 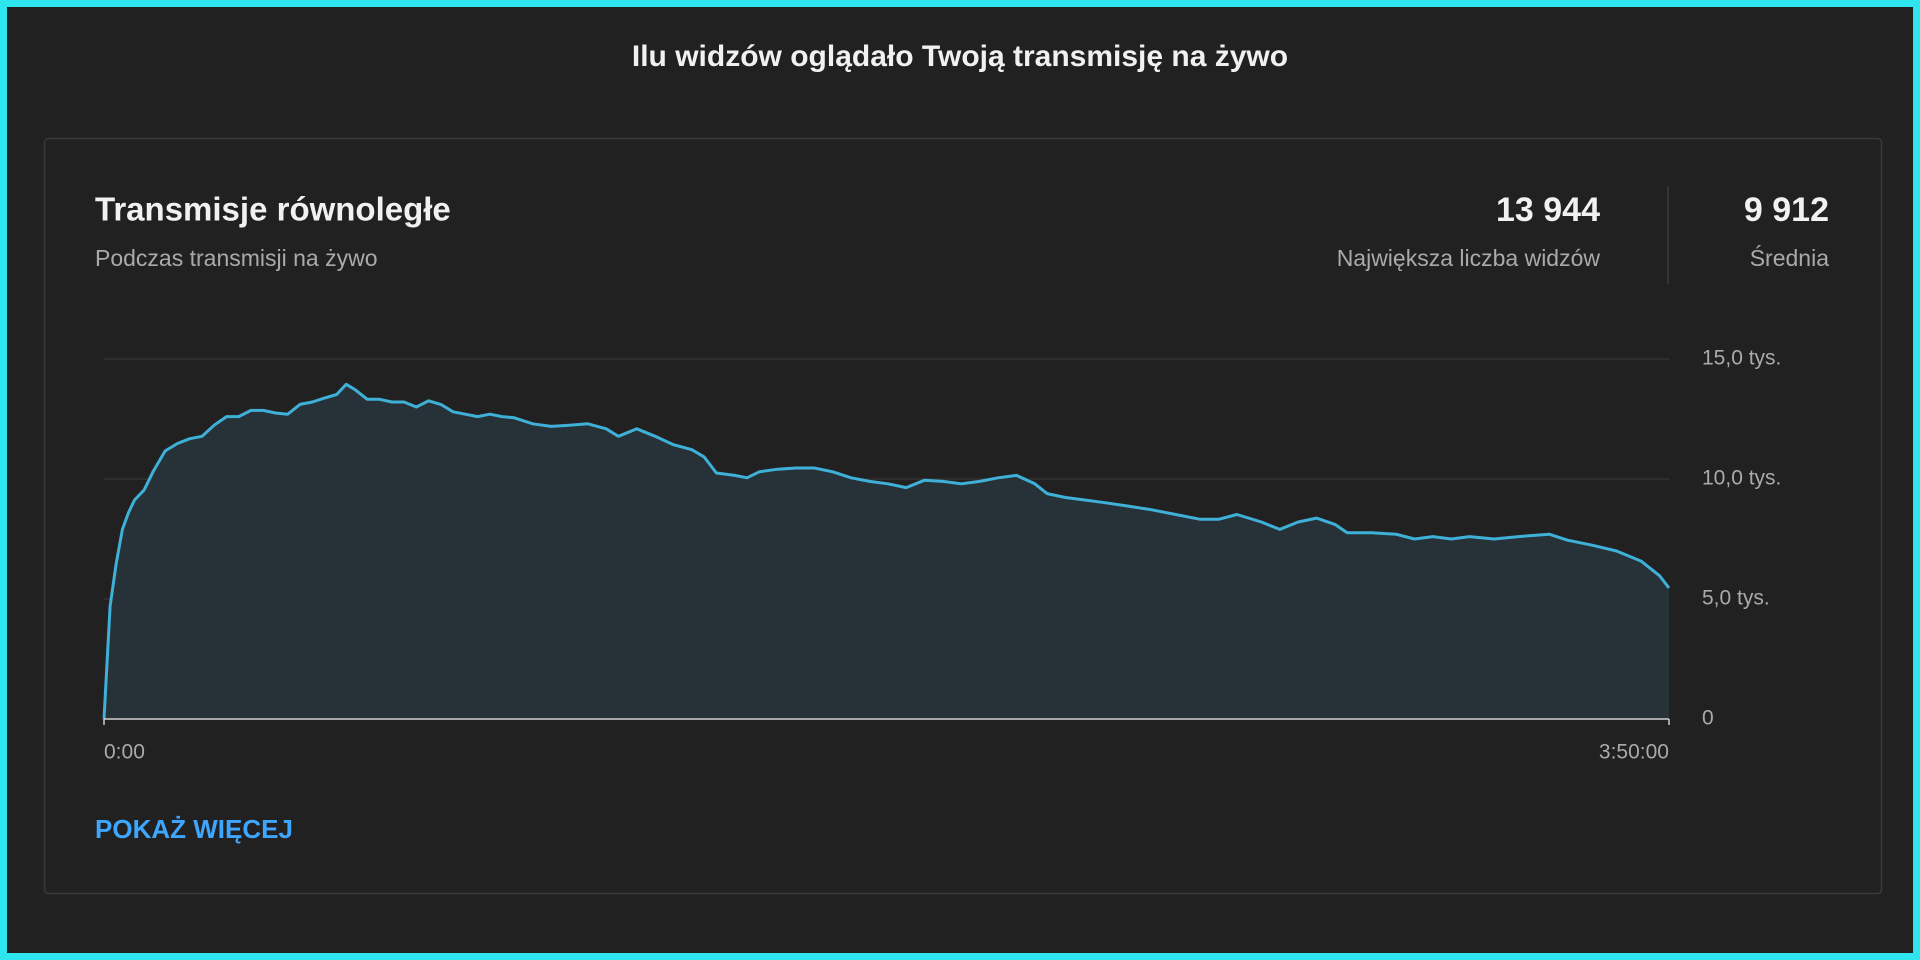 I want to click on y-tick-label: 5,0 tys., so click(x=1736, y=598).